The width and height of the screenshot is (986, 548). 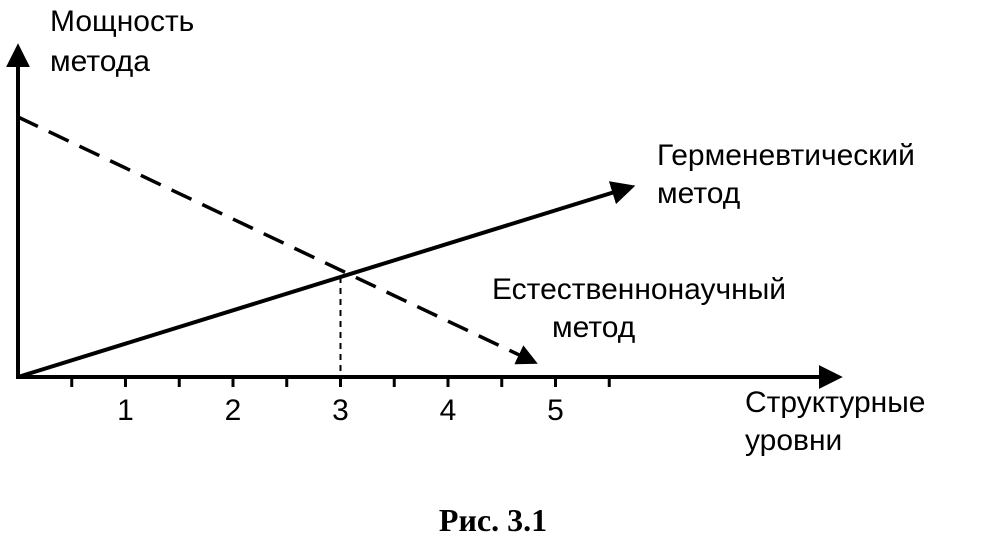 What do you see at coordinates (794, 440) in the screenshot?
I see `x-axis-label-line2: уровни` at bounding box center [794, 440].